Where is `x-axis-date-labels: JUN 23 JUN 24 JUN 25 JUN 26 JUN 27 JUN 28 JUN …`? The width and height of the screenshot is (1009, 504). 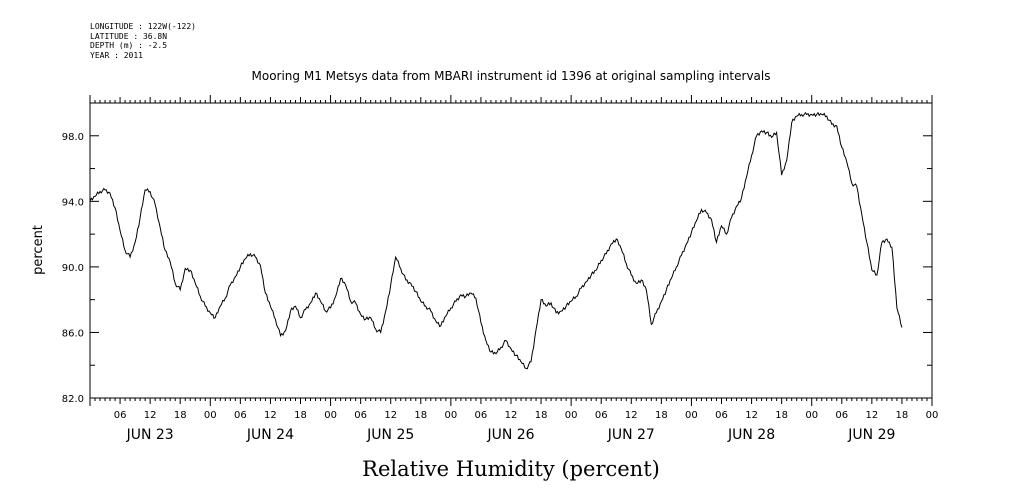 x-axis-date-labels: JUN 23 JUN 24 JUN 25 JUN 26 JUN 27 JUN 28 JUN … is located at coordinates (511, 435).